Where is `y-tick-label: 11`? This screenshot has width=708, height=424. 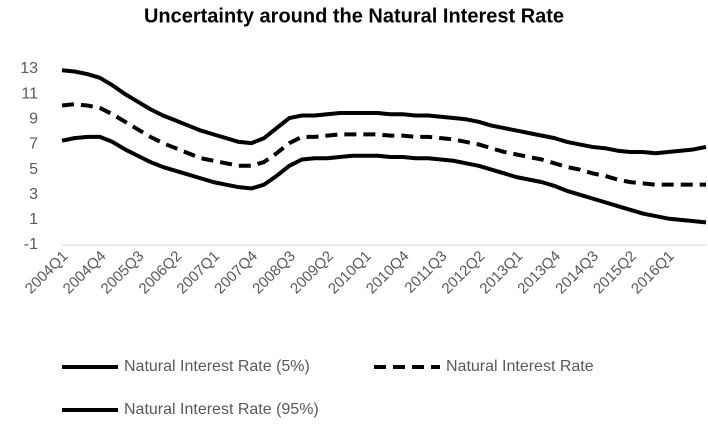 y-tick-label: 11 is located at coordinates (29, 93).